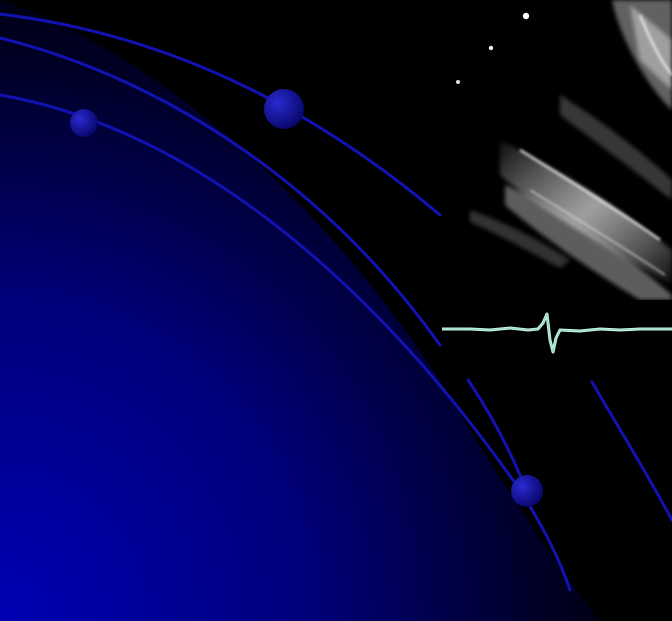 The width and height of the screenshot is (672, 621). I want to click on sphere-bottom, so click(527, 491).